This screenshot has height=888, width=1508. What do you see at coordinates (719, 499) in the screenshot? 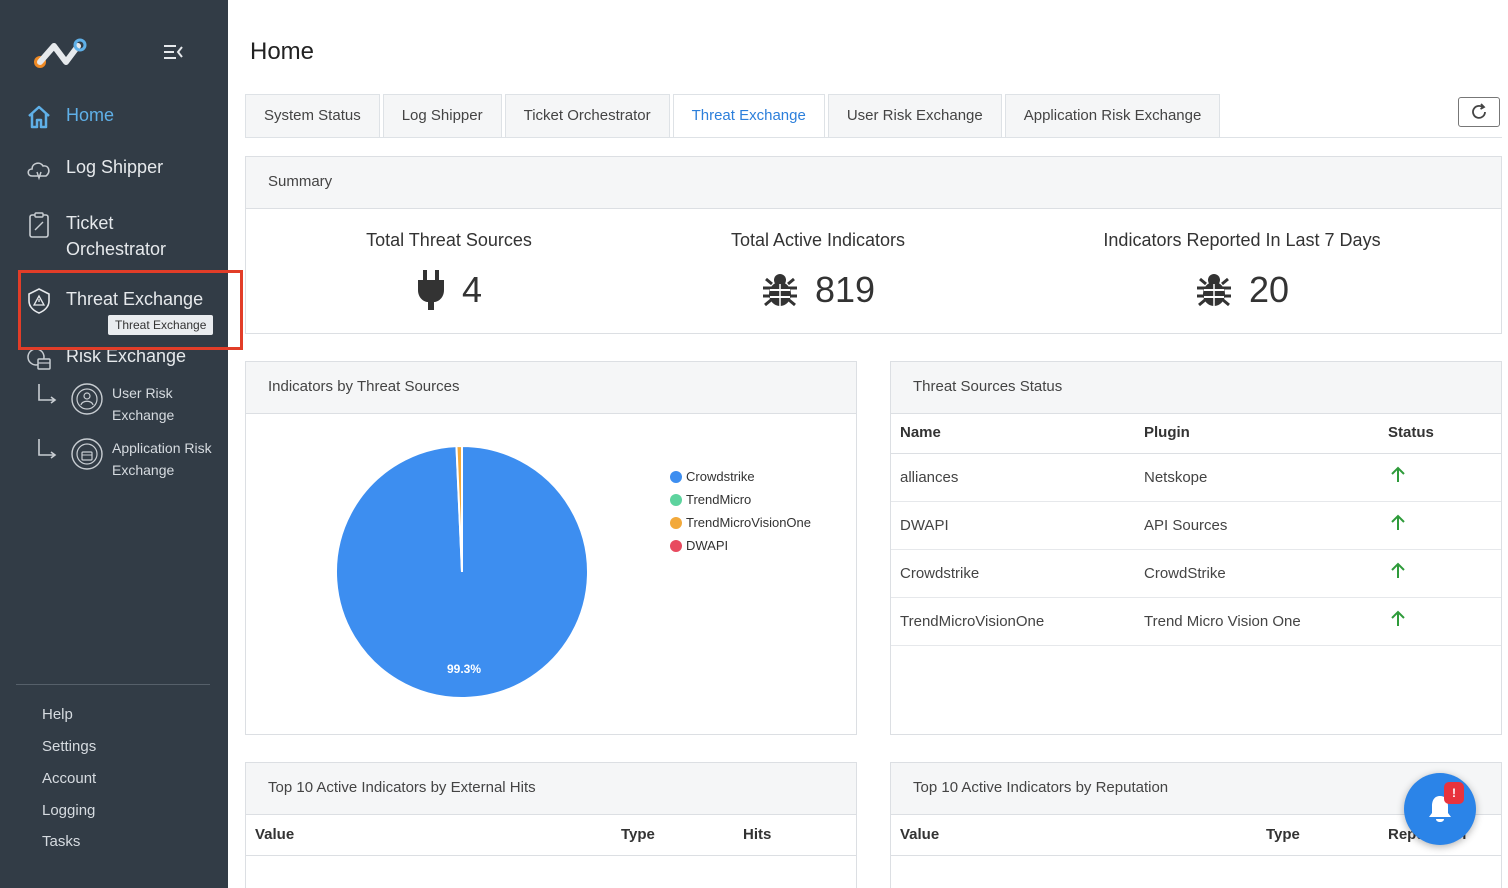
I see `legend-label: TrendMicro` at bounding box center [719, 499].